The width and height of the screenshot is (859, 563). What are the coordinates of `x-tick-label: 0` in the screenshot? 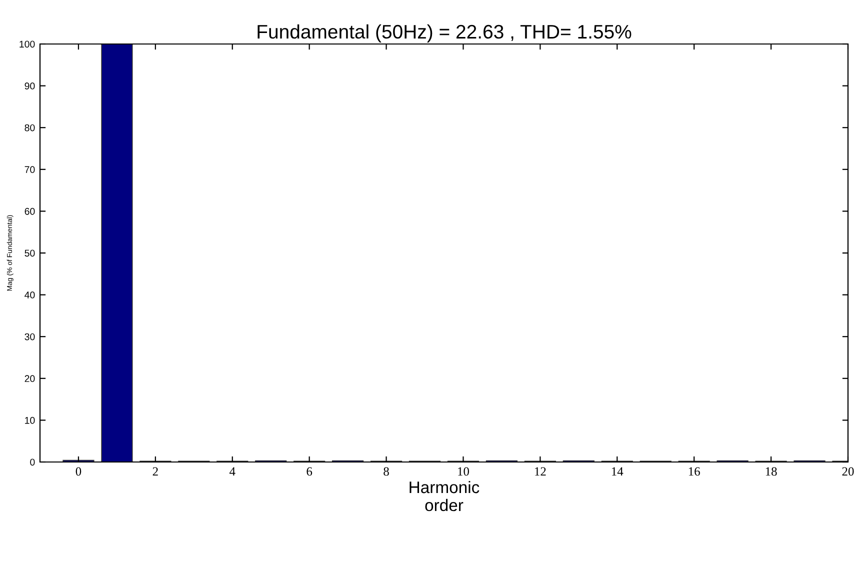 It's located at (79, 471).